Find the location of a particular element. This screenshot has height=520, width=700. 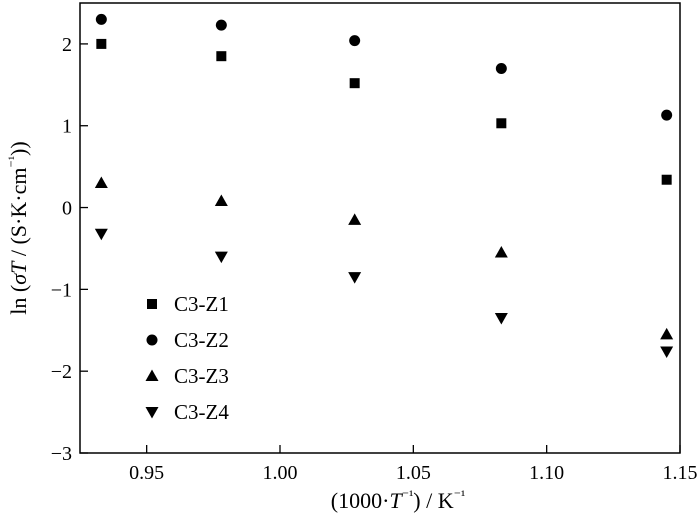

y-tick-label: −1 is located at coordinates (61, 290).